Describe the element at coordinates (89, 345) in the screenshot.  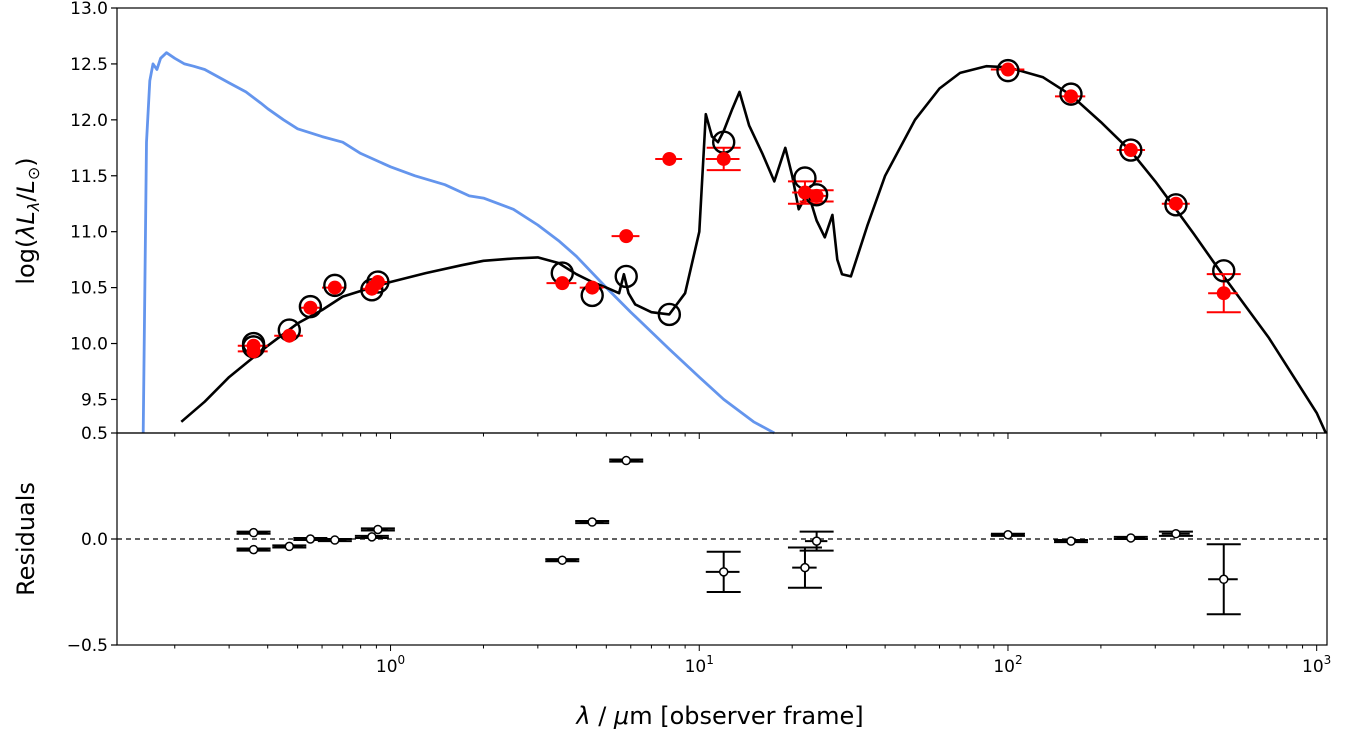
I see `sed-ytick-label: 10.0` at that location.